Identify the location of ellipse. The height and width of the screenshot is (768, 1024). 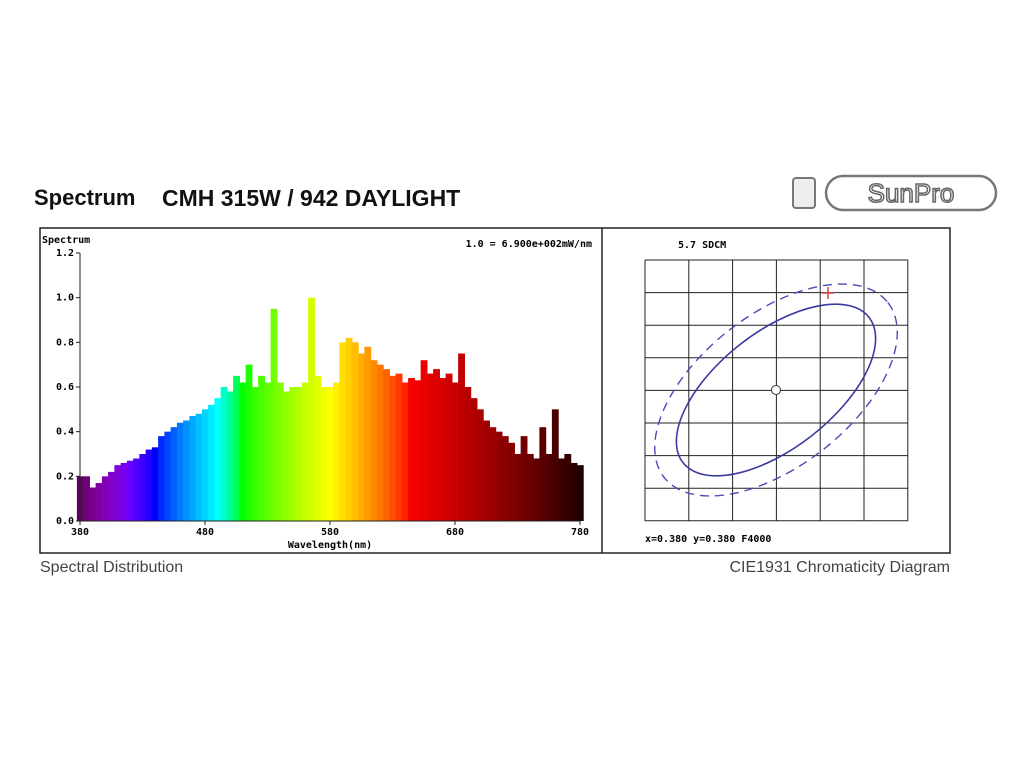
(776, 390).